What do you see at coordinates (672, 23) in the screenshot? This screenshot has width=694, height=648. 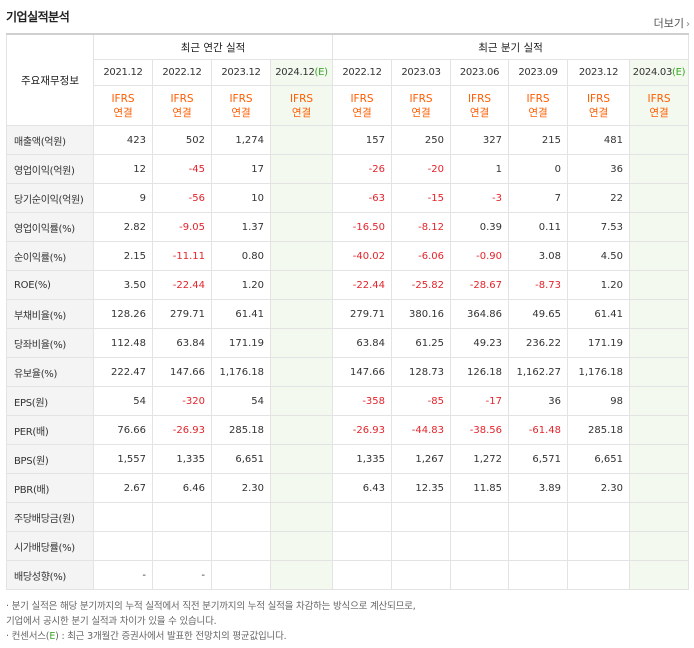 I see `more-link: 더보기 ›` at bounding box center [672, 23].